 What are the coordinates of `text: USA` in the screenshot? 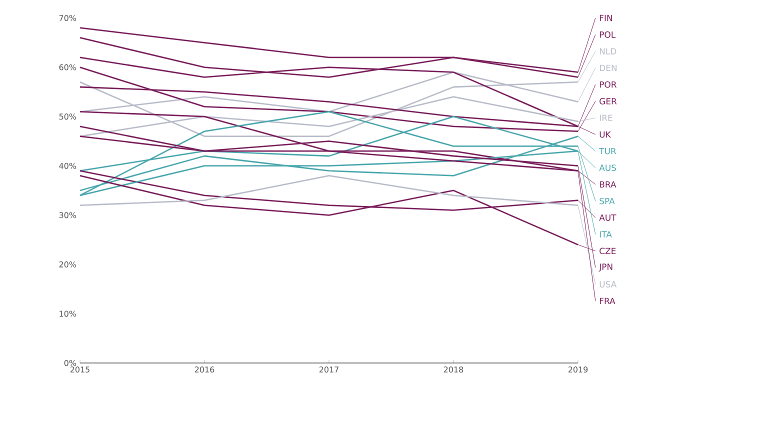 It's located at (608, 284).